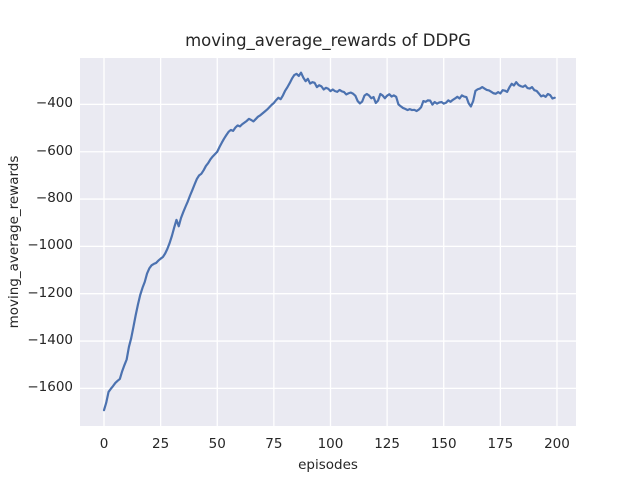 The width and height of the screenshot is (640, 480). Describe the element at coordinates (161, 444) in the screenshot. I see `x-tick-label: 25` at that location.